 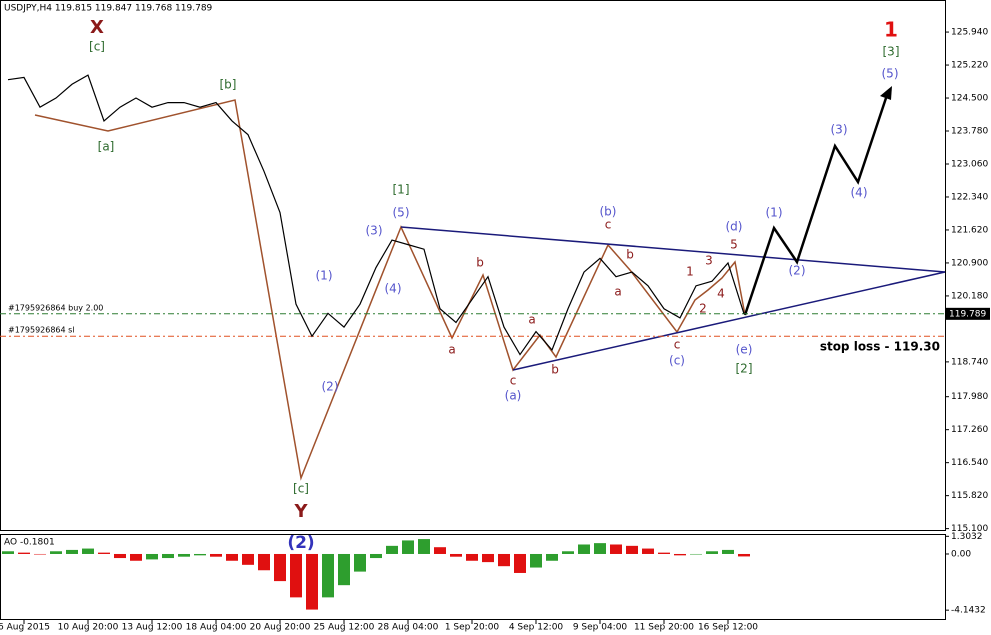 I want to click on order-label: #1795926864 sl, so click(x=41, y=330).